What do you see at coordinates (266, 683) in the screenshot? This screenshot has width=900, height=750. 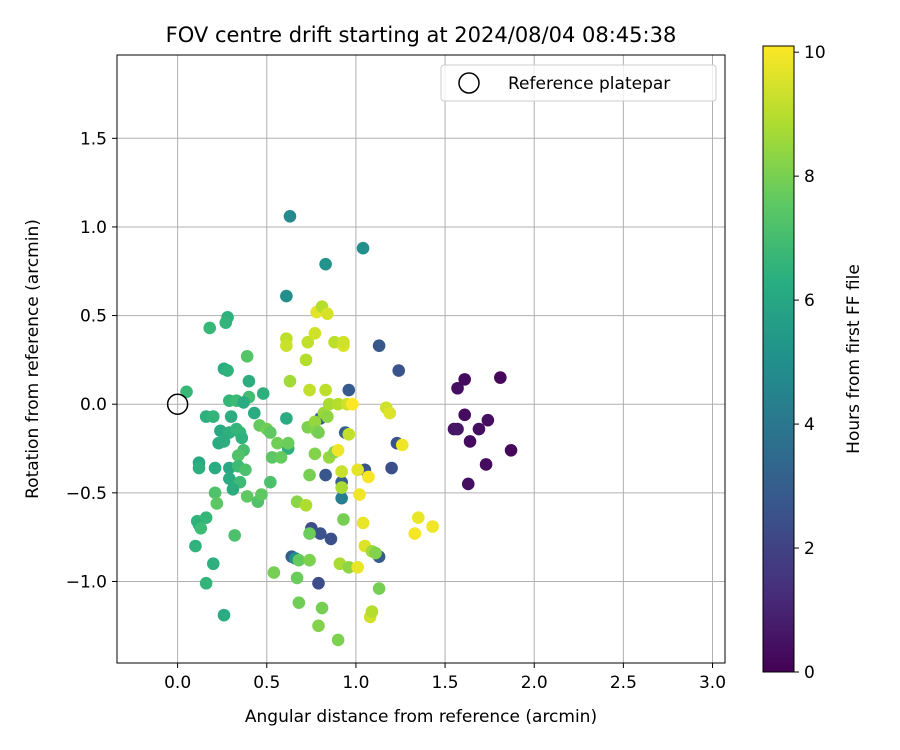 I see `x-tick-label: 0.5` at bounding box center [266, 683].